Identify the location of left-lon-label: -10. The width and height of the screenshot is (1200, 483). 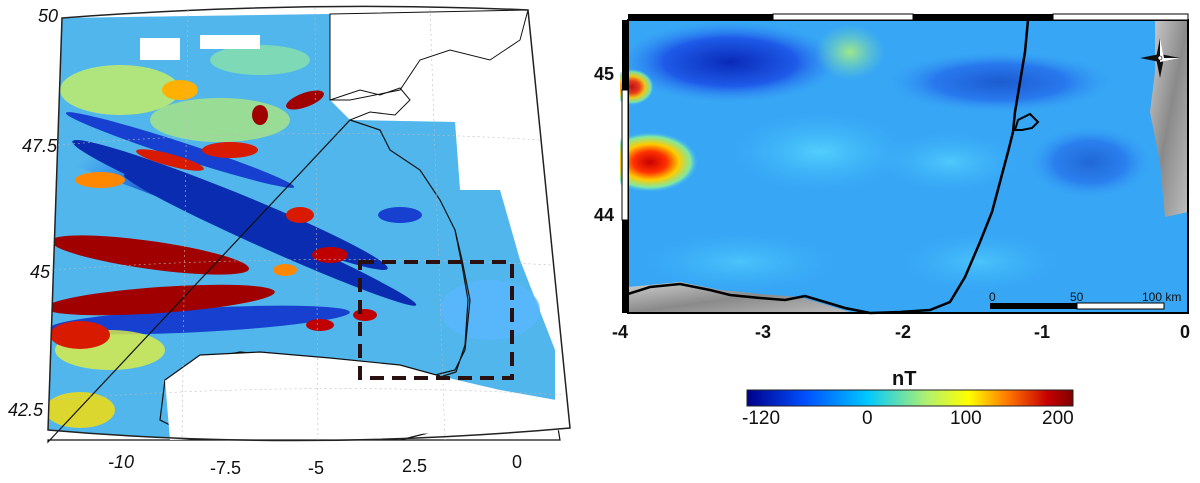
(121, 462).